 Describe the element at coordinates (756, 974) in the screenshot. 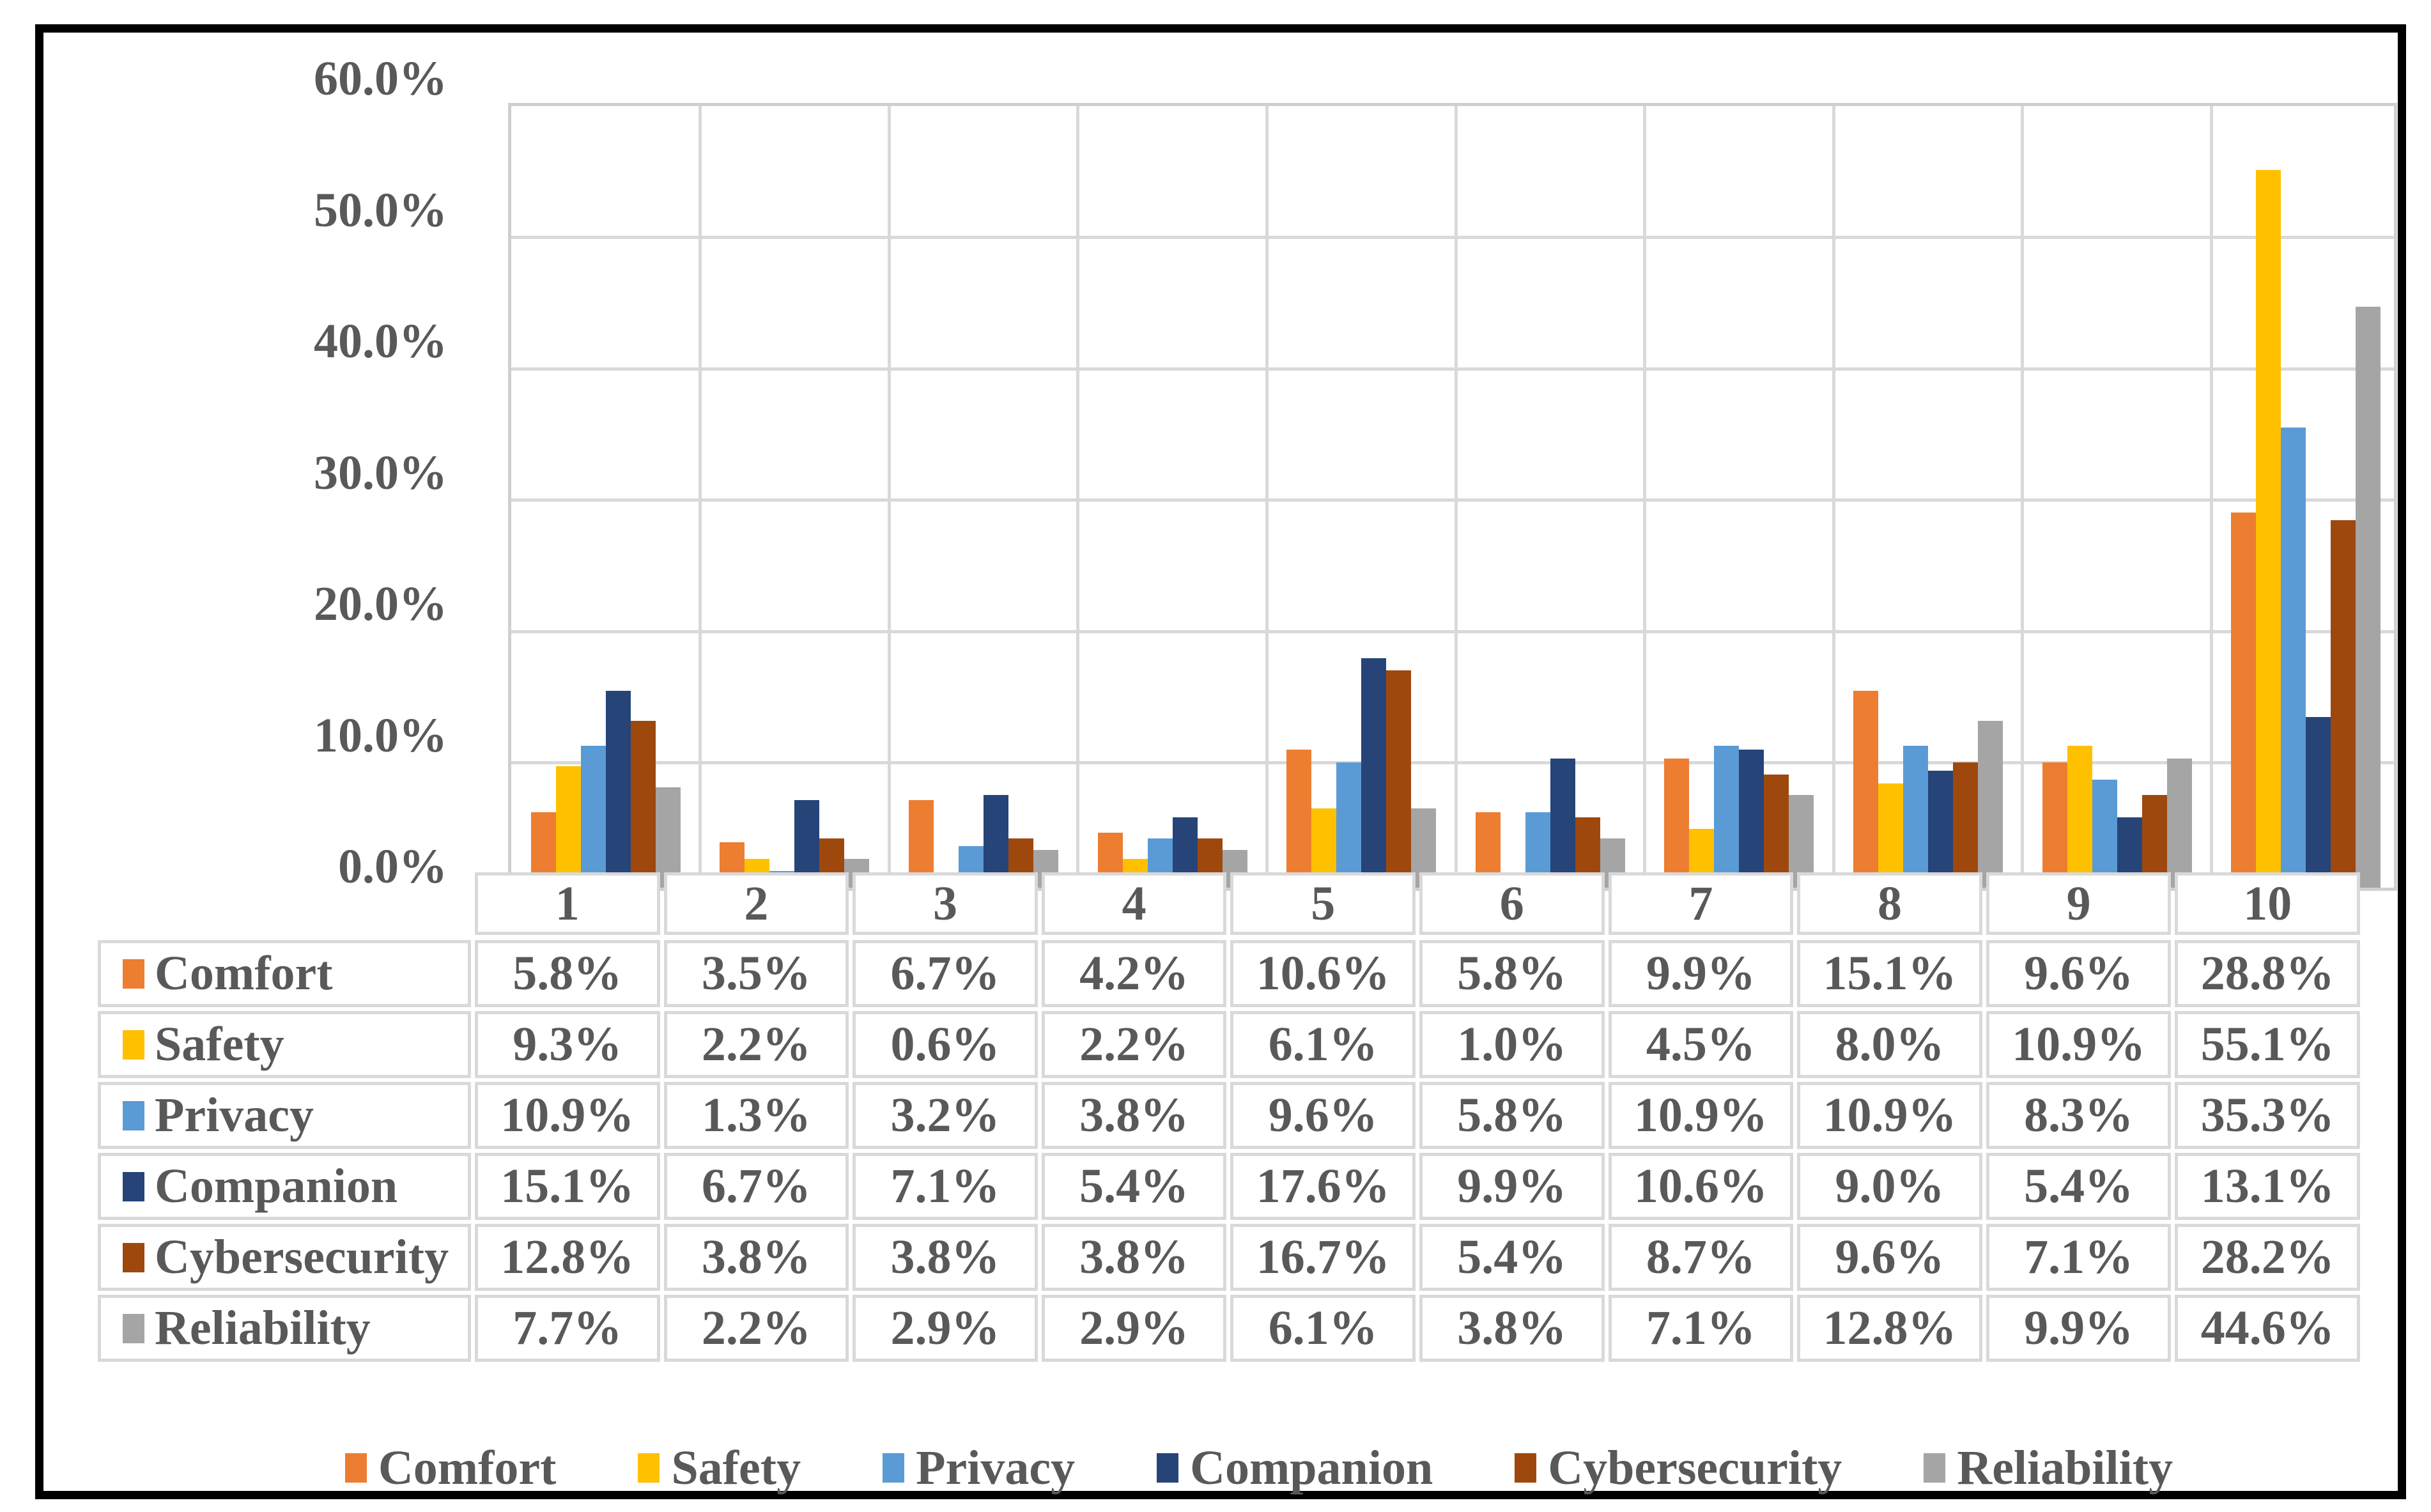

I see `table-cell-comfort-2: 3.5%` at that location.